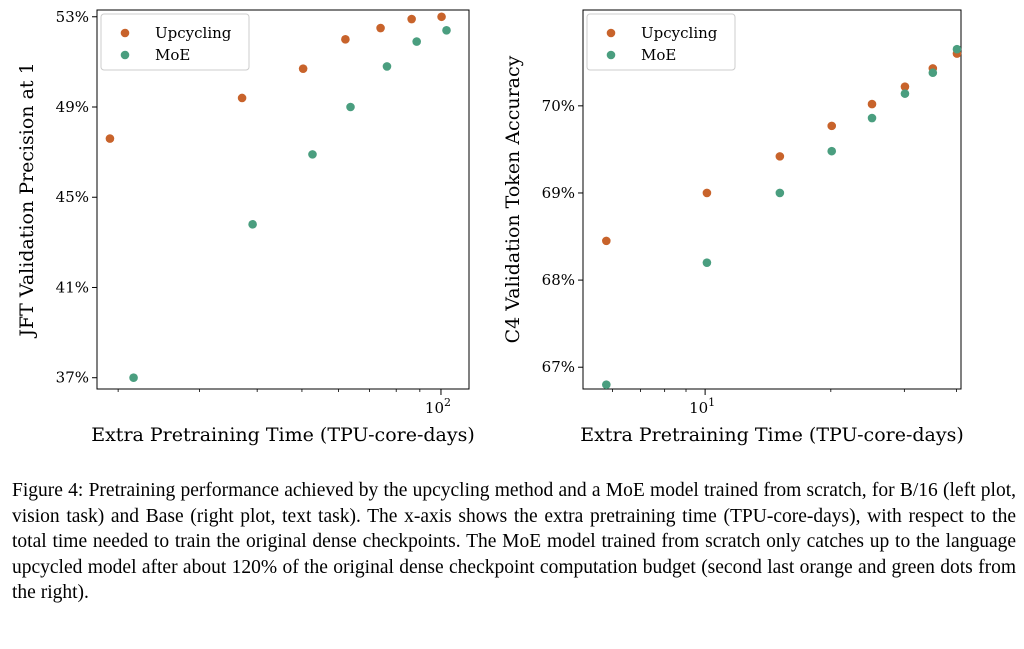 The height and width of the screenshot is (649, 1024). Describe the element at coordinates (513, 199) in the screenshot. I see `y-axis-label: C4 Validation Token Accuracy` at that location.